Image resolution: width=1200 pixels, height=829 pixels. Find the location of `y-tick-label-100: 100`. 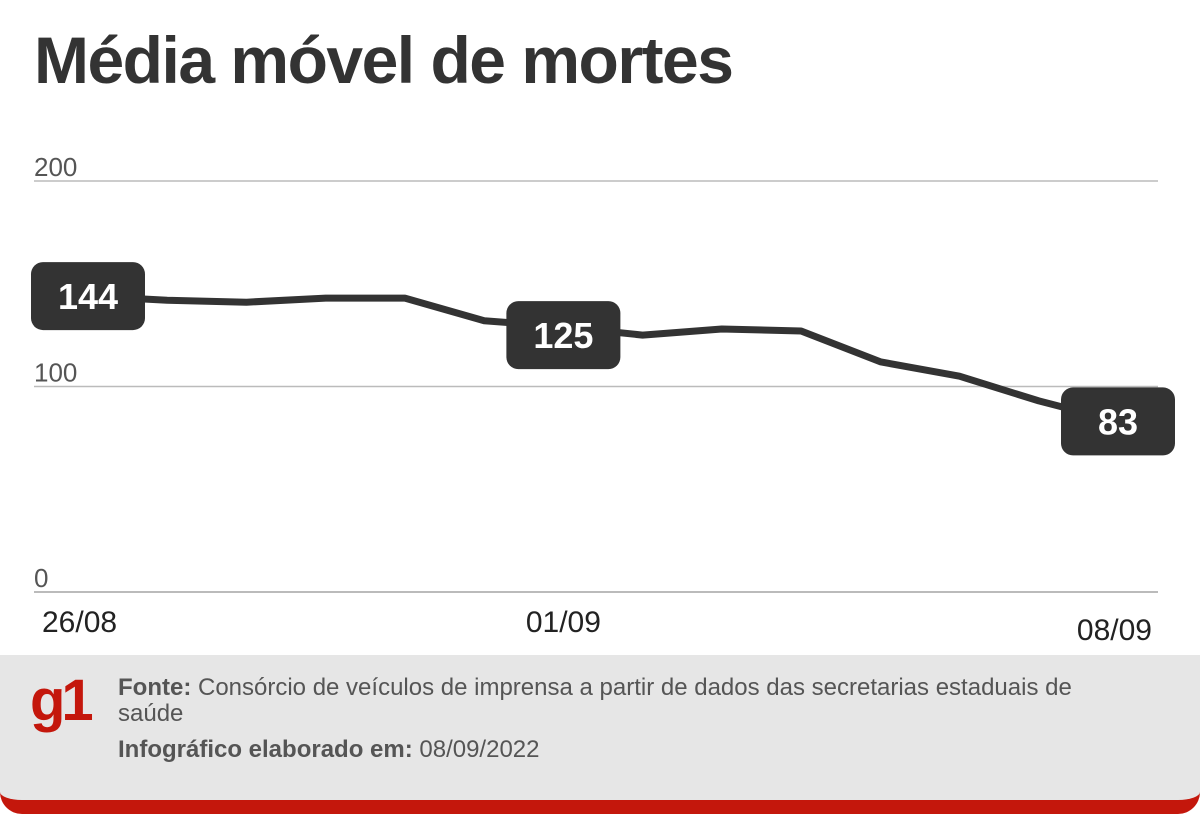

y-tick-label-100: 100 is located at coordinates (55, 373).